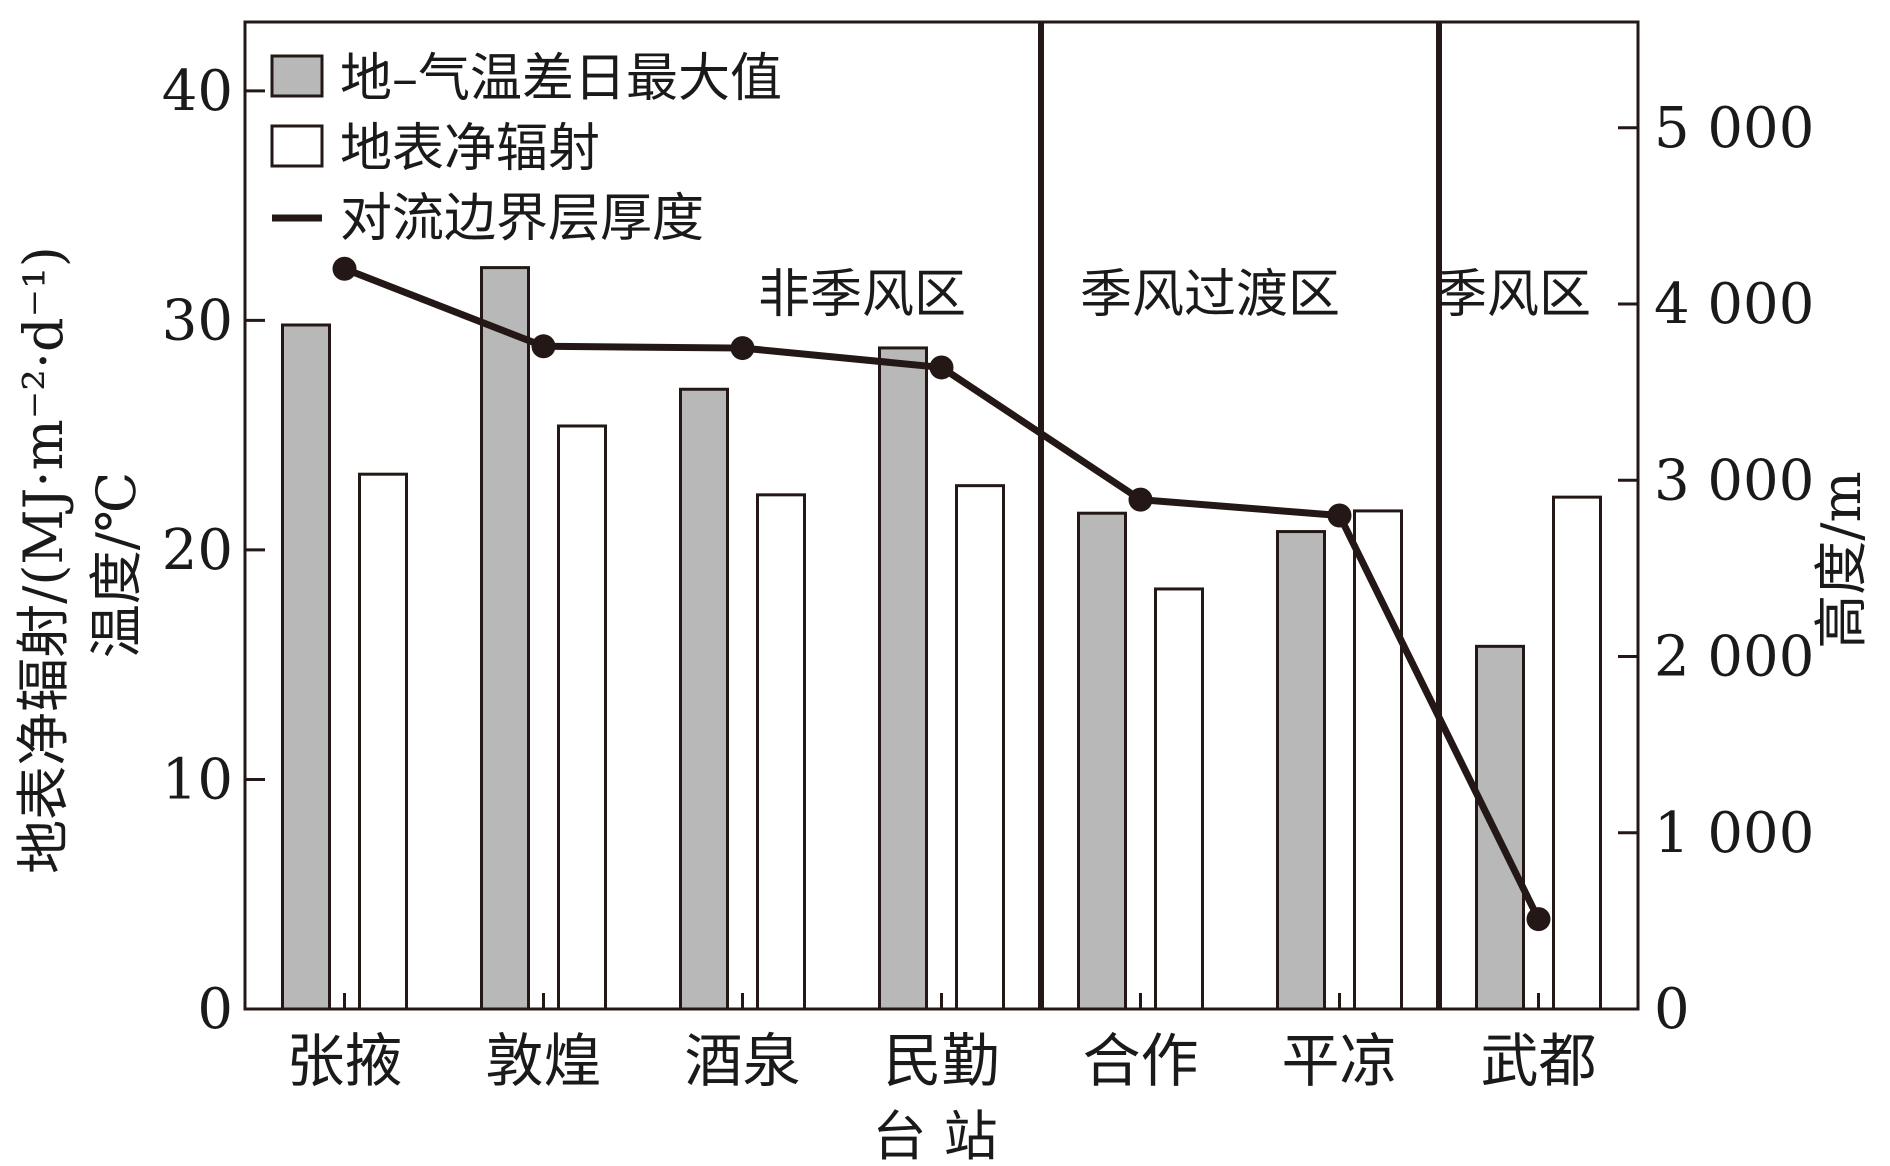  I want to click on right-axis-title: 高度/m, so click(1841, 559).